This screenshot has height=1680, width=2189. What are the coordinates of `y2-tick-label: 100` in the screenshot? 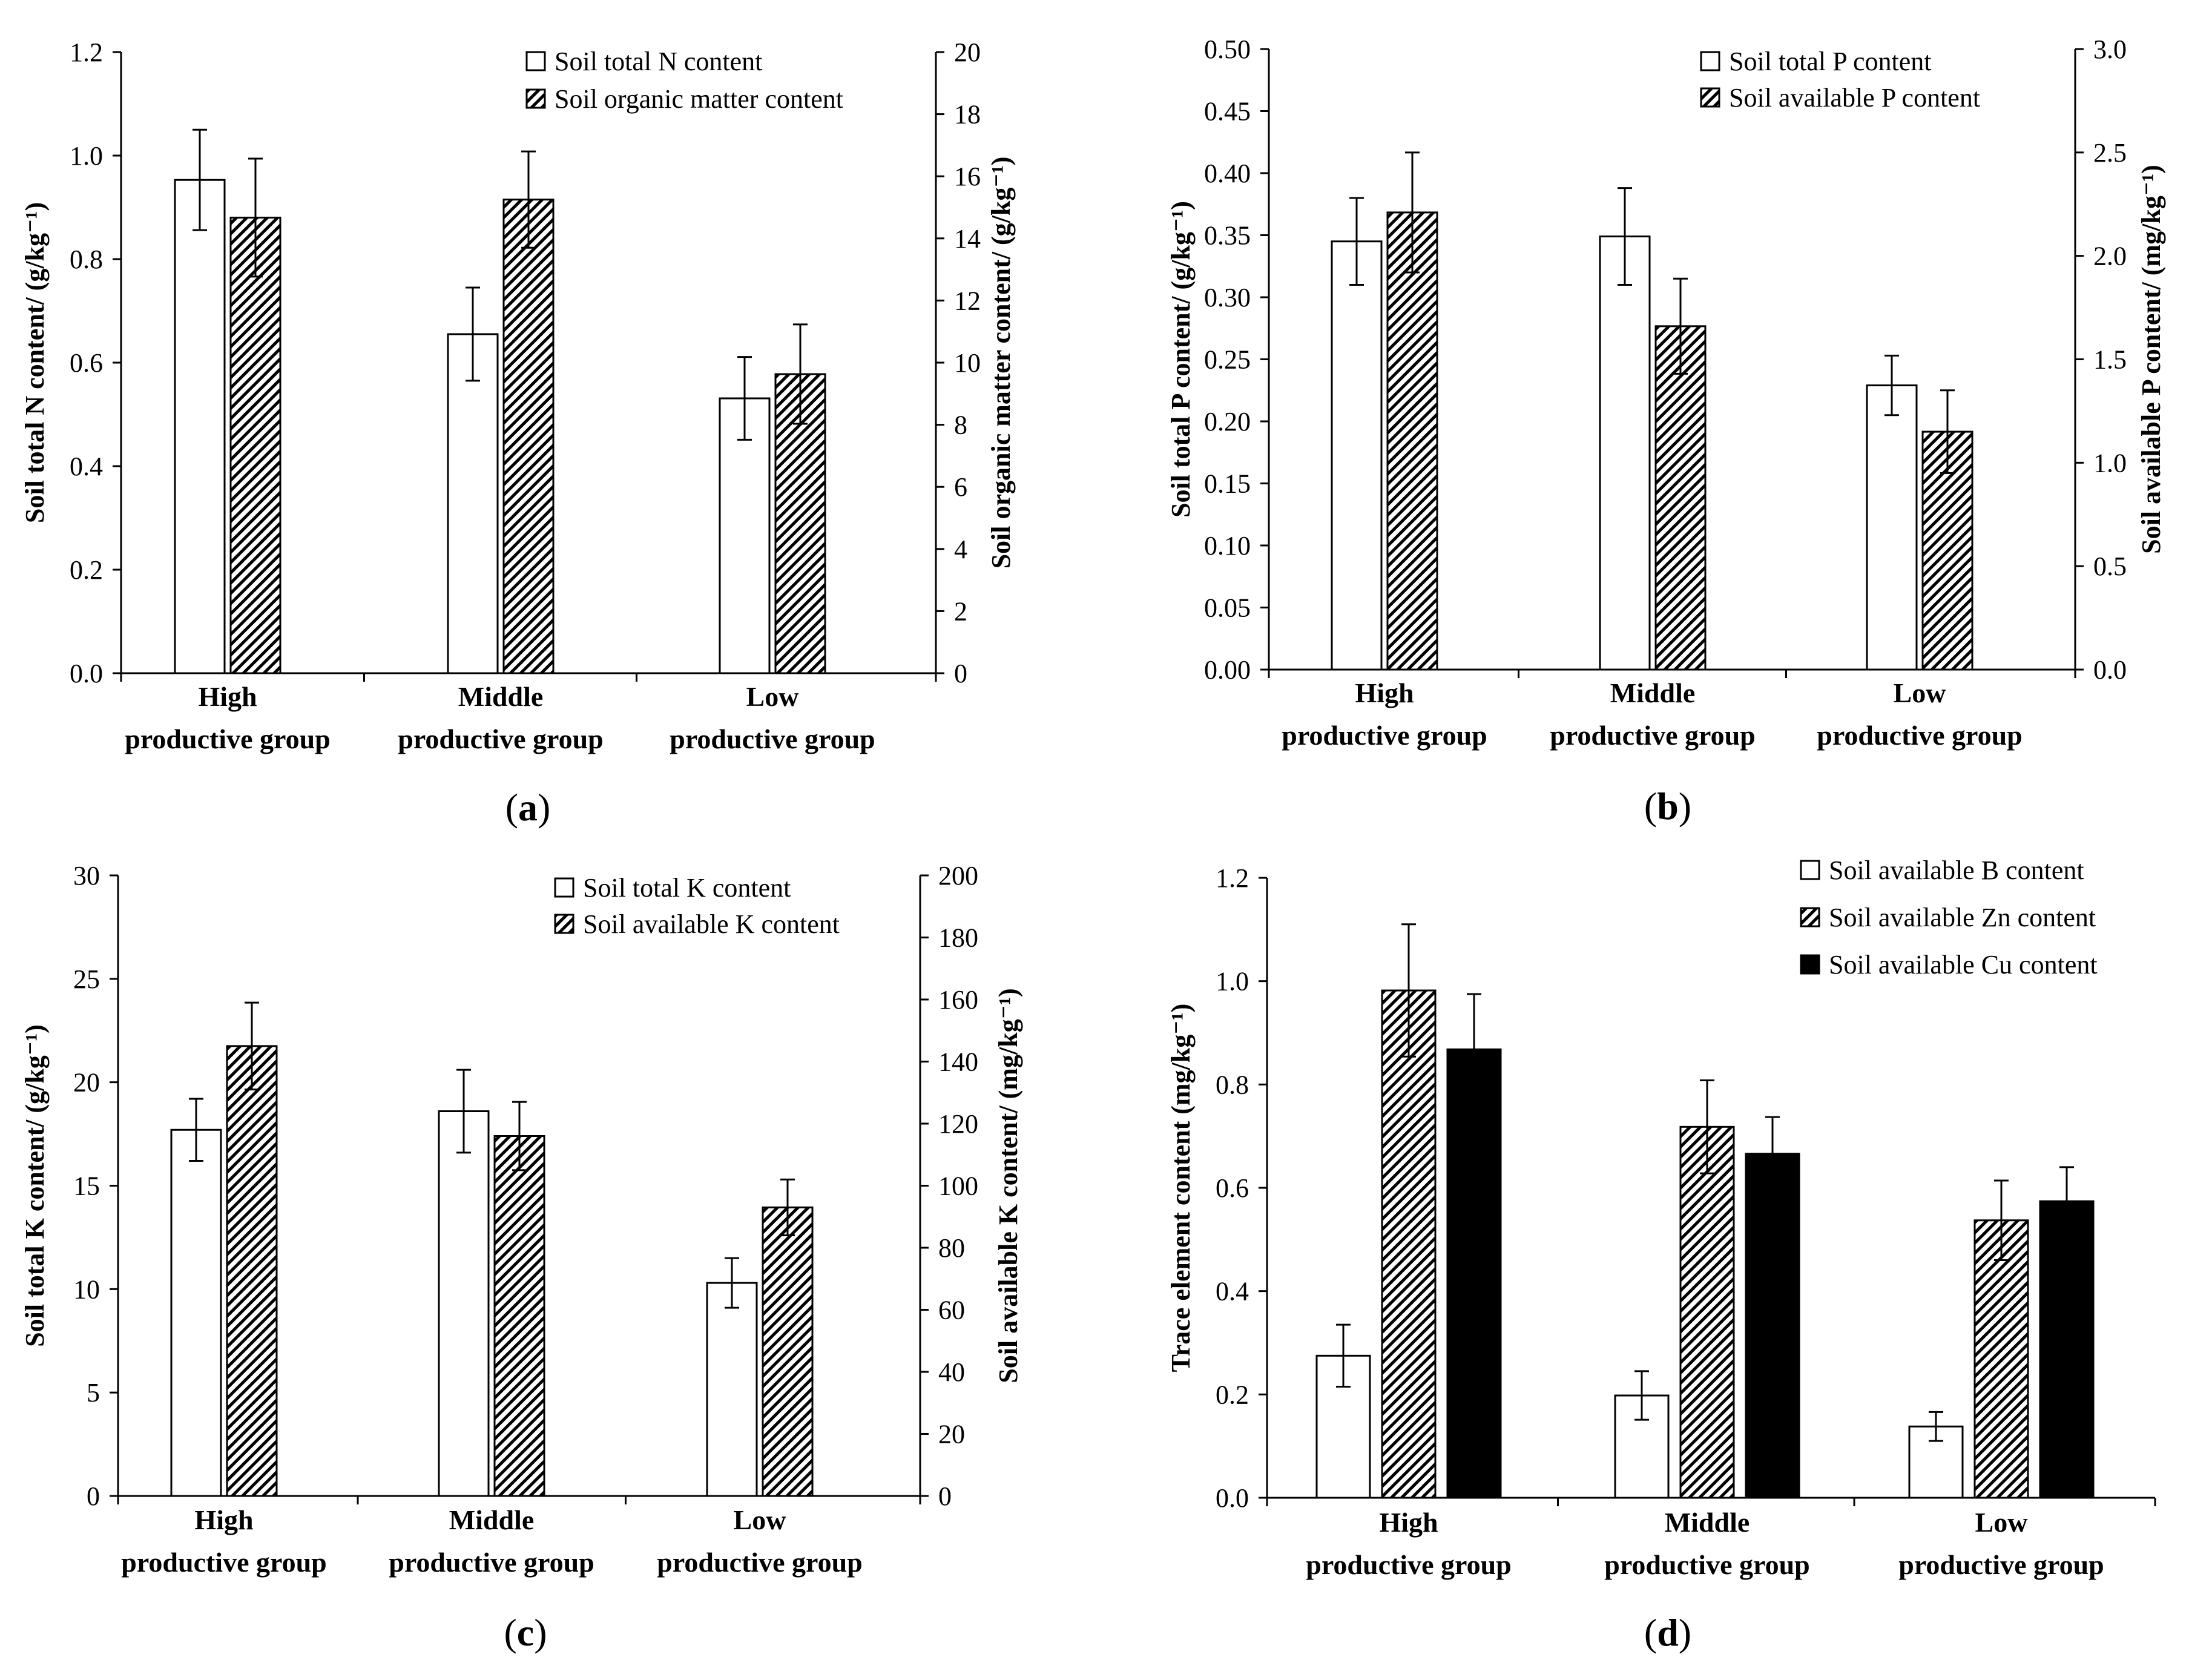 It's located at (958, 1186).